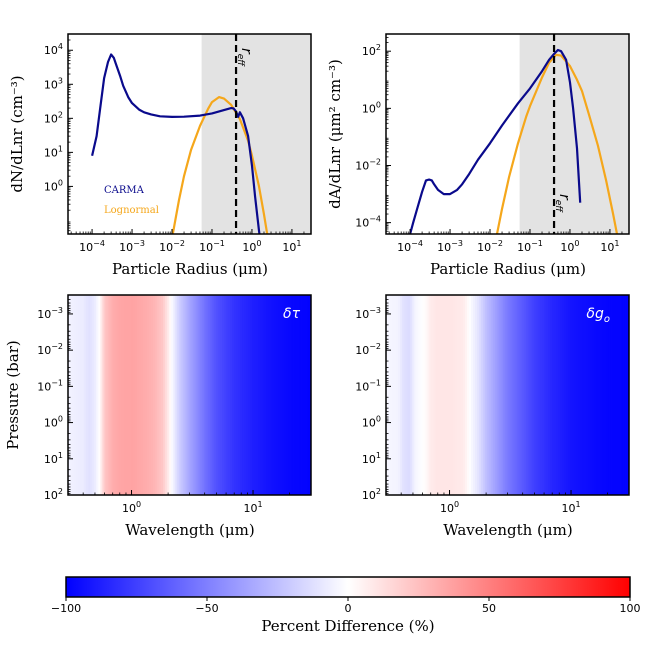  Describe the element at coordinates (50, 385) in the screenshot. I see `y-tick-label: 10⁻¹` at that location.